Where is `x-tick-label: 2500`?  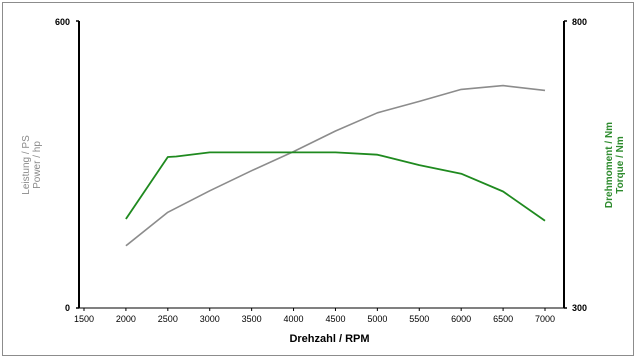
x-tick-label: 2500 is located at coordinates (168, 319).